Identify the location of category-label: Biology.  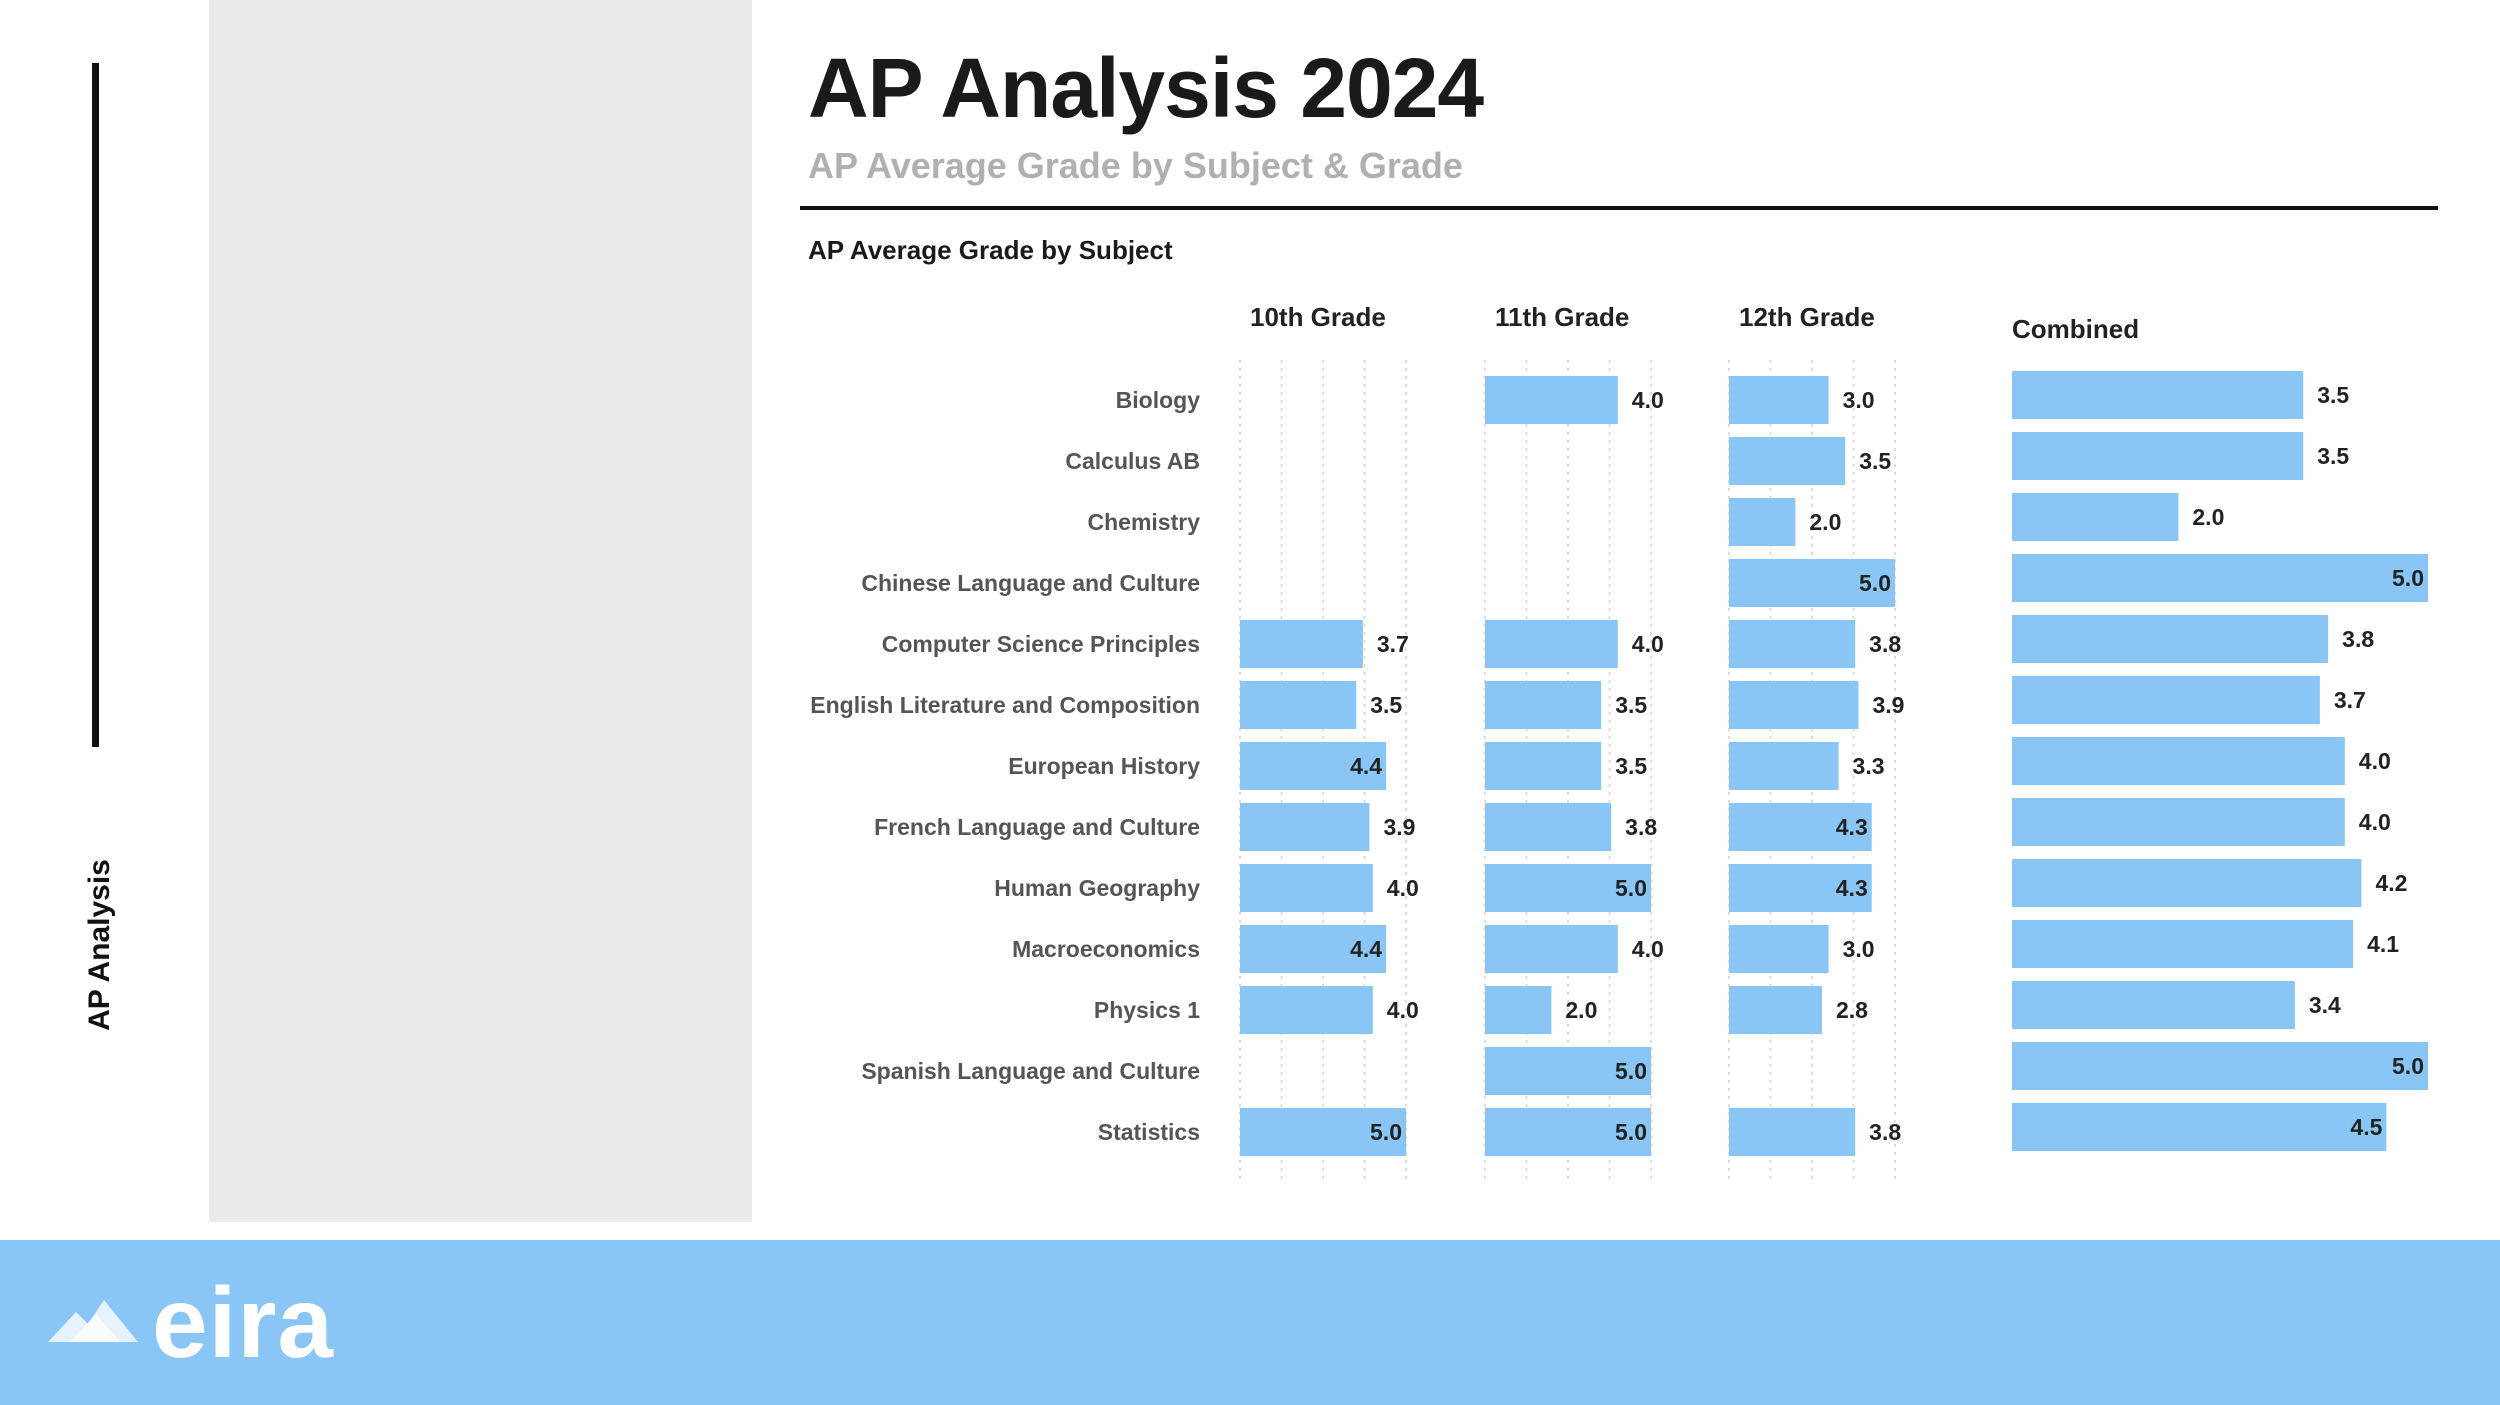
(1158, 400).